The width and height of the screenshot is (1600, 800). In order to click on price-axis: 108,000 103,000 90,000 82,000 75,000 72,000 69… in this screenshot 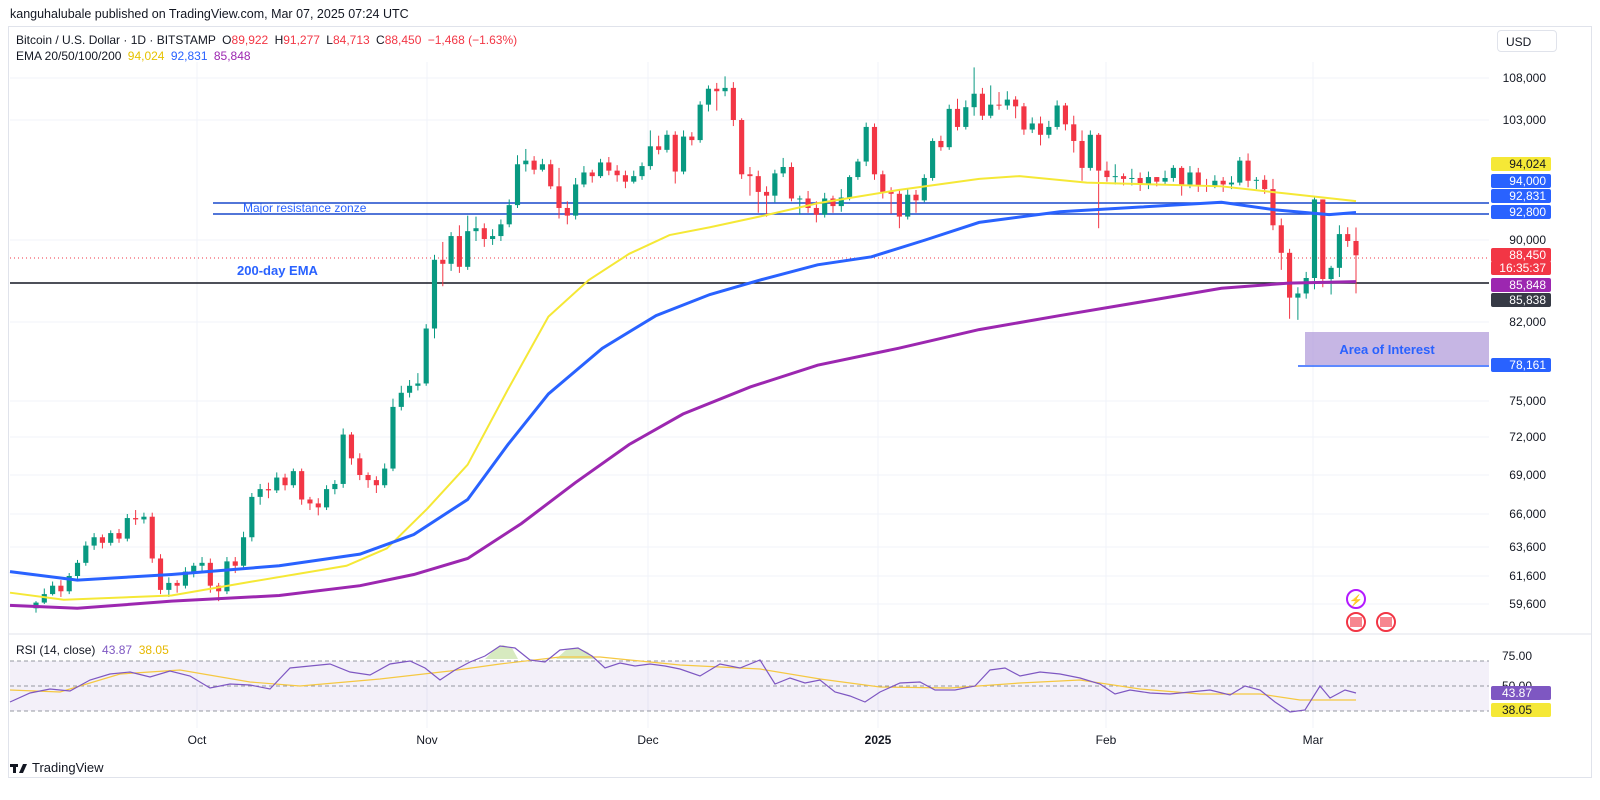, I will do `click(1525, 341)`.